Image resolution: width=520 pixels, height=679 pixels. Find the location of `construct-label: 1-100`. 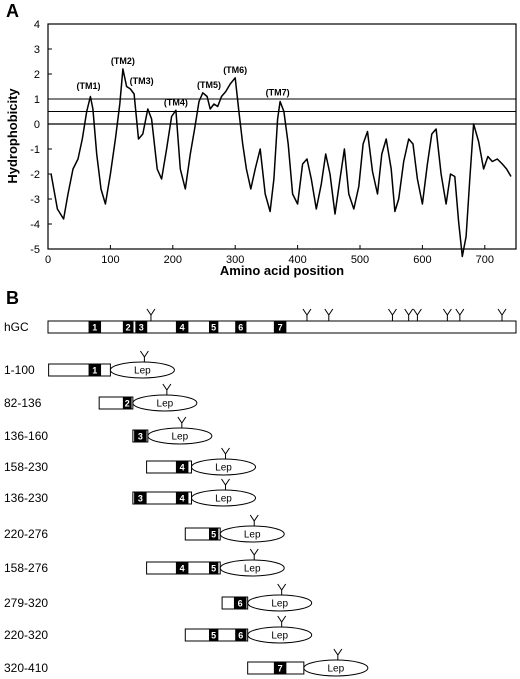

construct-label: 1-100 is located at coordinates (19, 370).